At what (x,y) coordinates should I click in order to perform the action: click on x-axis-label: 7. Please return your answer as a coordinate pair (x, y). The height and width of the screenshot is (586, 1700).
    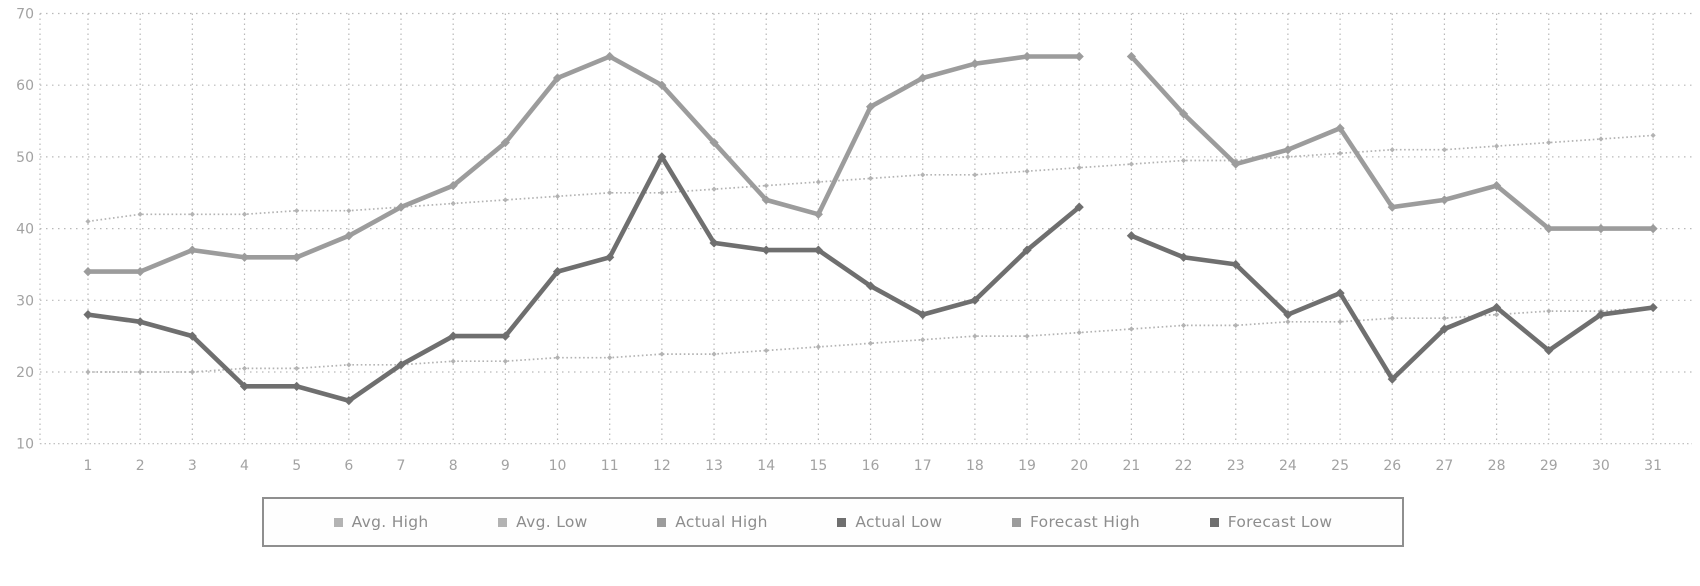
    Looking at the image, I should click on (401, 466).